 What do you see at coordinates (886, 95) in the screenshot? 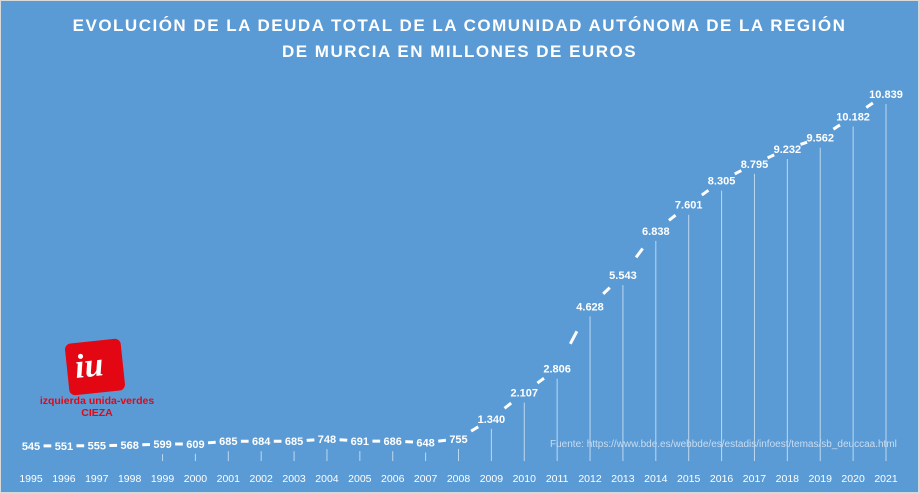
I see `data-label-2021: 10.839` at bounding box center [886, 95].